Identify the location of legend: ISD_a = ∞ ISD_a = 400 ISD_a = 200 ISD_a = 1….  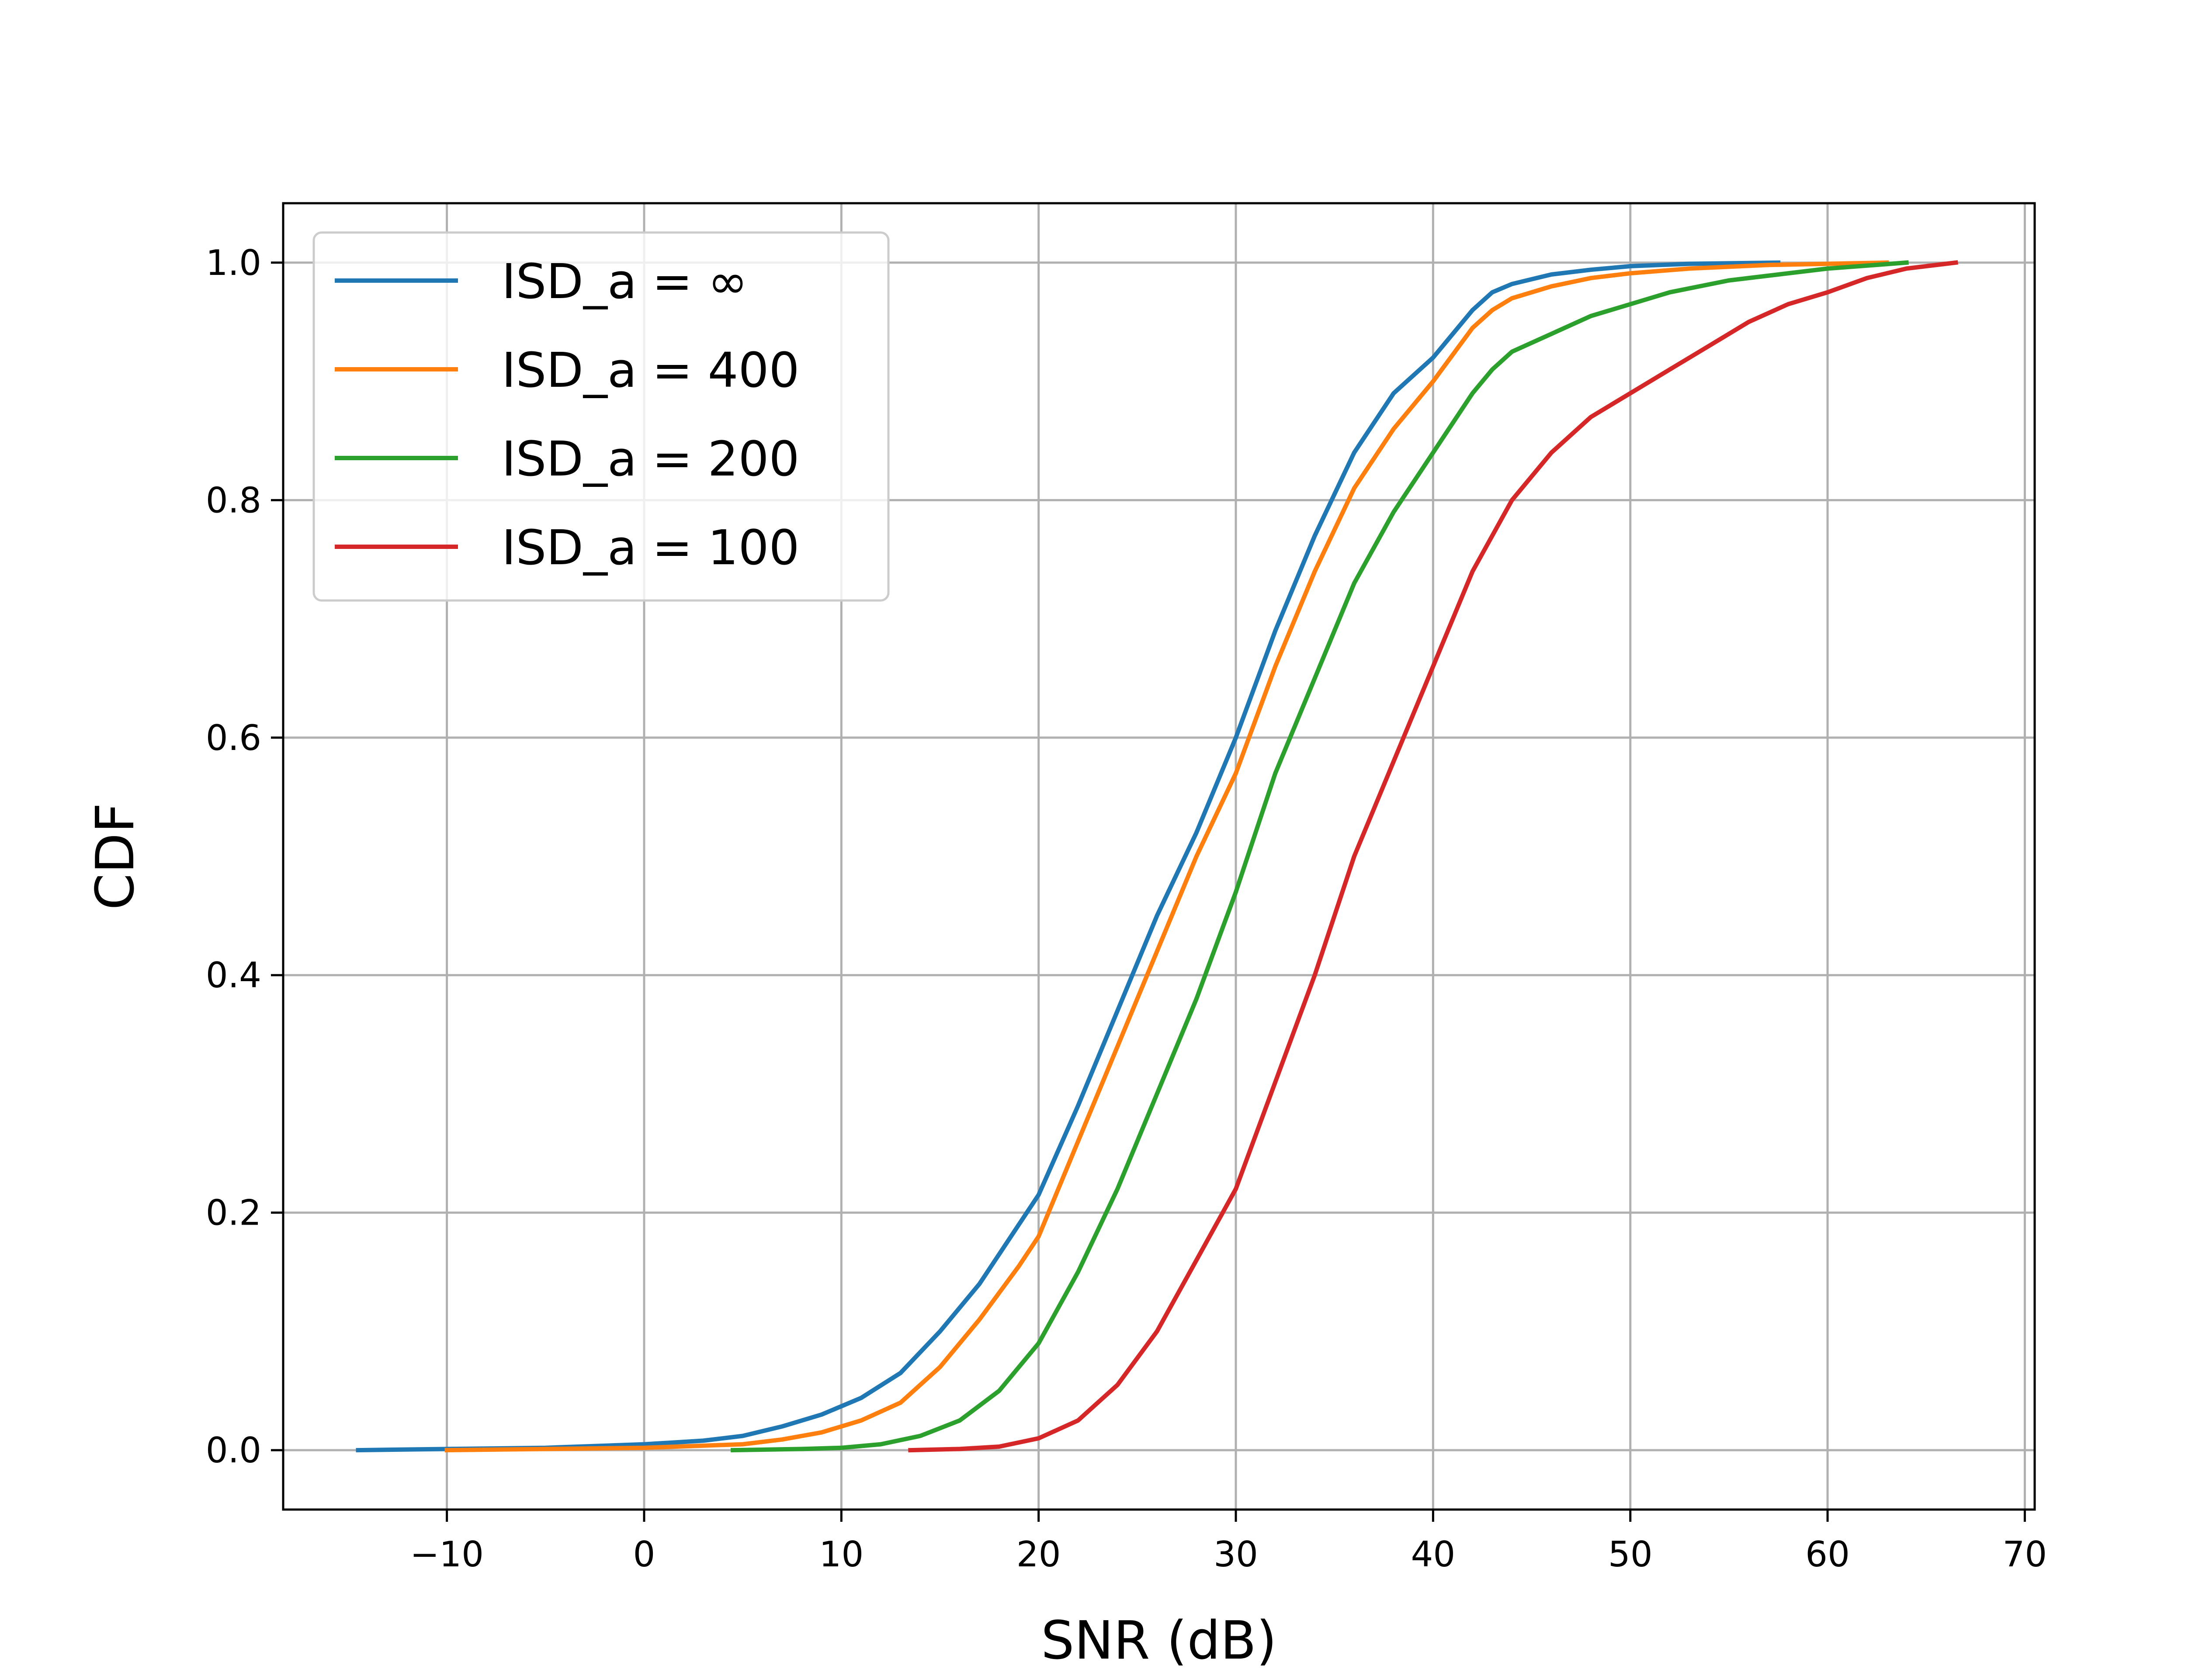
(601, 416).